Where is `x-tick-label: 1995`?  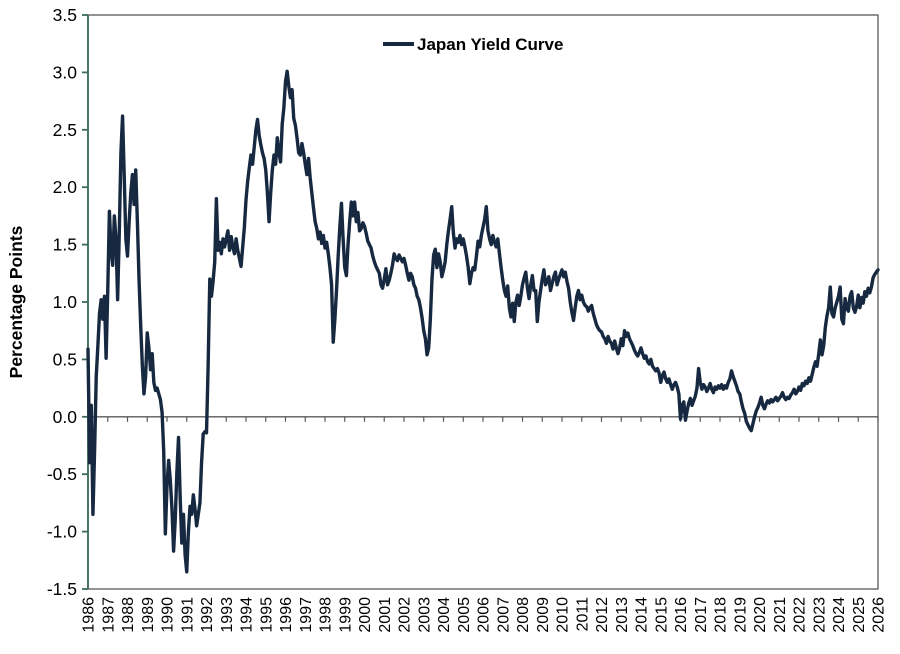
x-tick-label: 1995 is located at coordinates (266, 615).